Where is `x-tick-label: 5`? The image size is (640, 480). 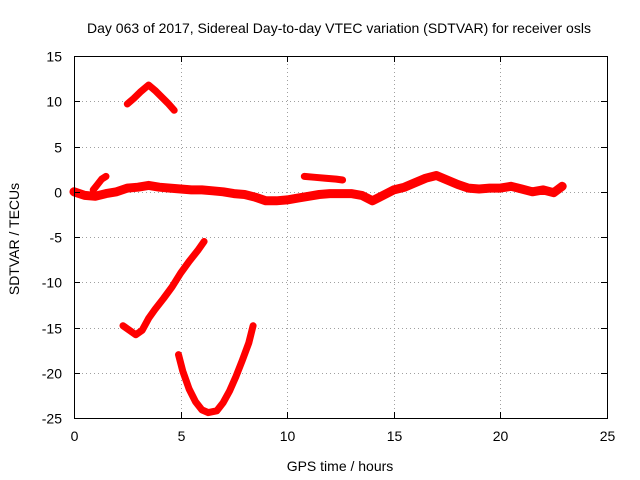
x-tick-label: 5 is located at coordinates (182, 436).